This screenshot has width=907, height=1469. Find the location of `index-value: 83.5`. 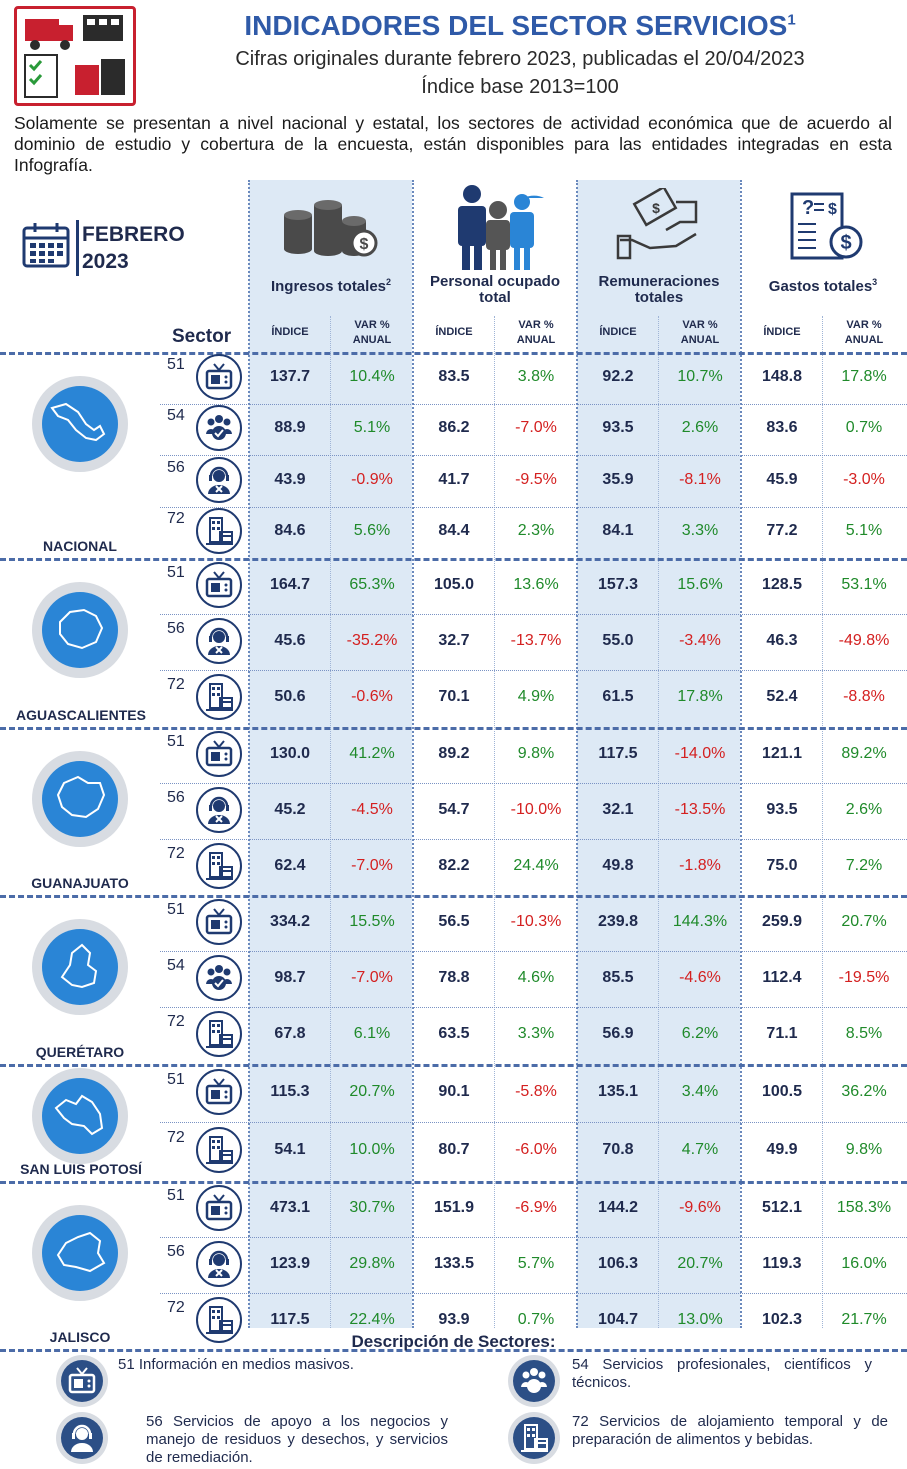

index-value: 83.5 is located at coordinates (454, 376).